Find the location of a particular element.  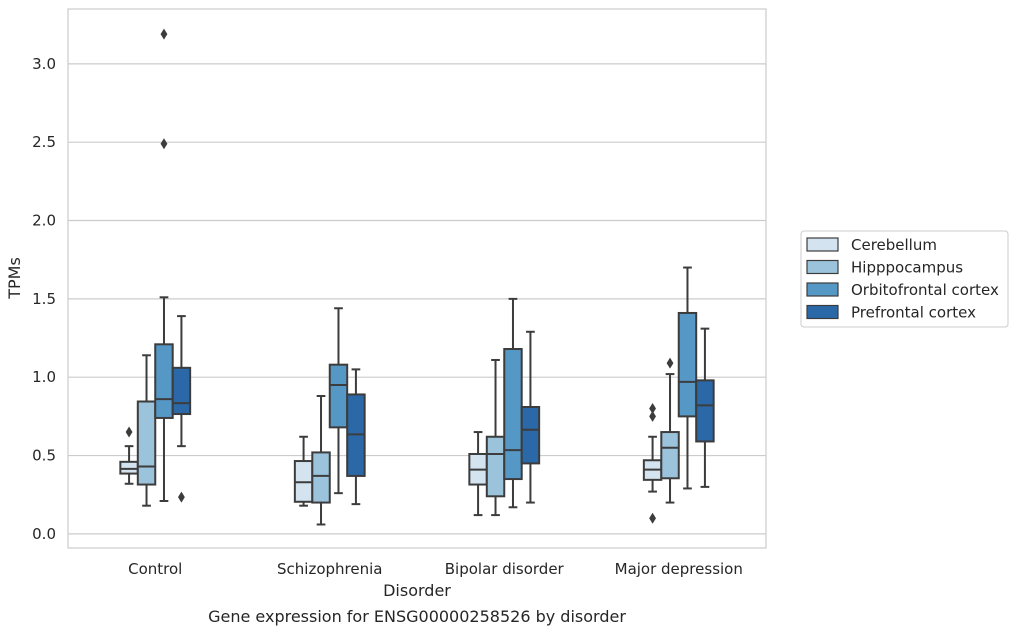

x-tick-label: Control is located at coordinates (155, 569).